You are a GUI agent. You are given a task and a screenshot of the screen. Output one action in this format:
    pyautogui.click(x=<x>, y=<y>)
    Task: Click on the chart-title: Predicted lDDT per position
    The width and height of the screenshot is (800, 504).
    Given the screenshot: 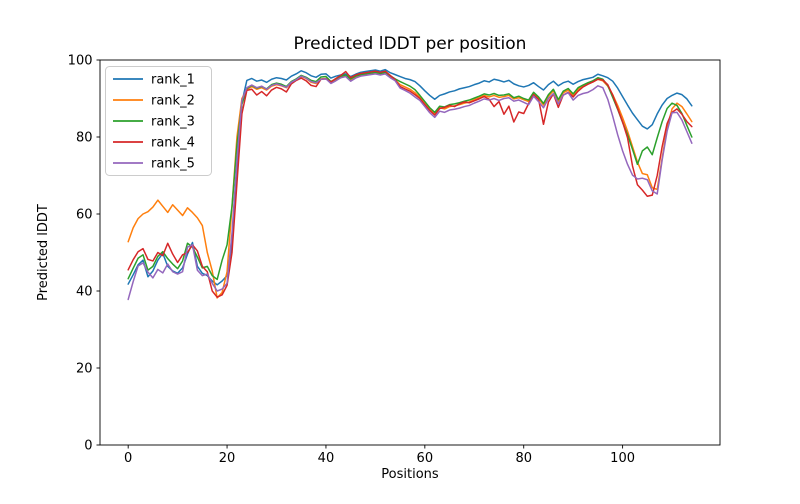 What is the action you would take?
    pyautogui.click(x=410, y=44)
    